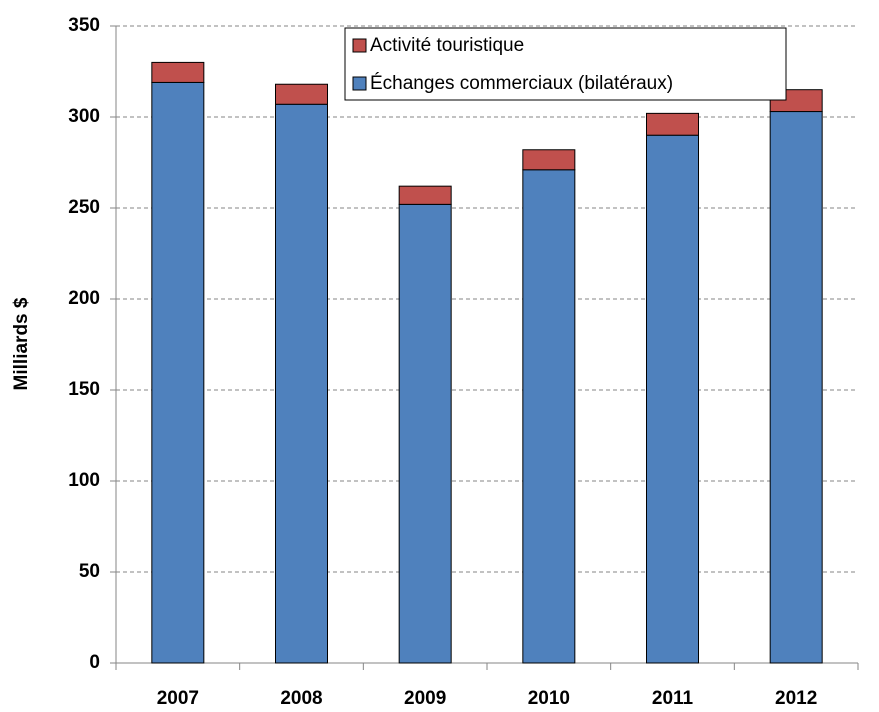  Describe the element at coordinates (178, 698) in the screenshot. I see `x-tick-label: 2007` at that location.